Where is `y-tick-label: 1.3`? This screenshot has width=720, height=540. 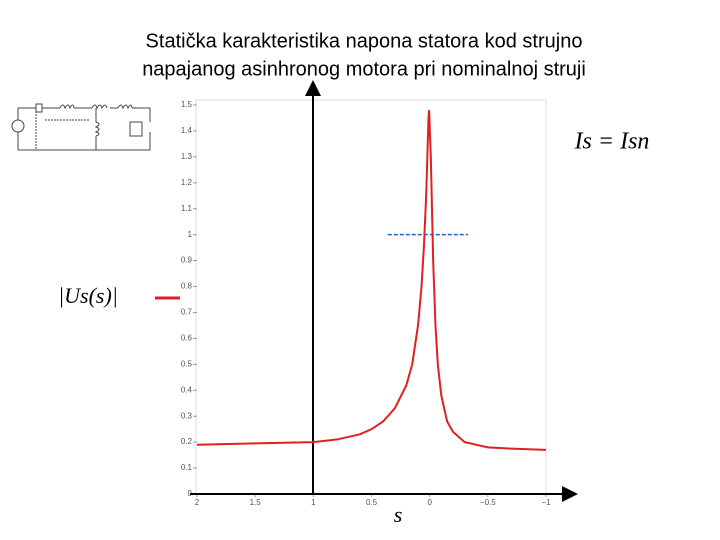 y-tick-label: 1.3 is located at coordinates (187, 156).